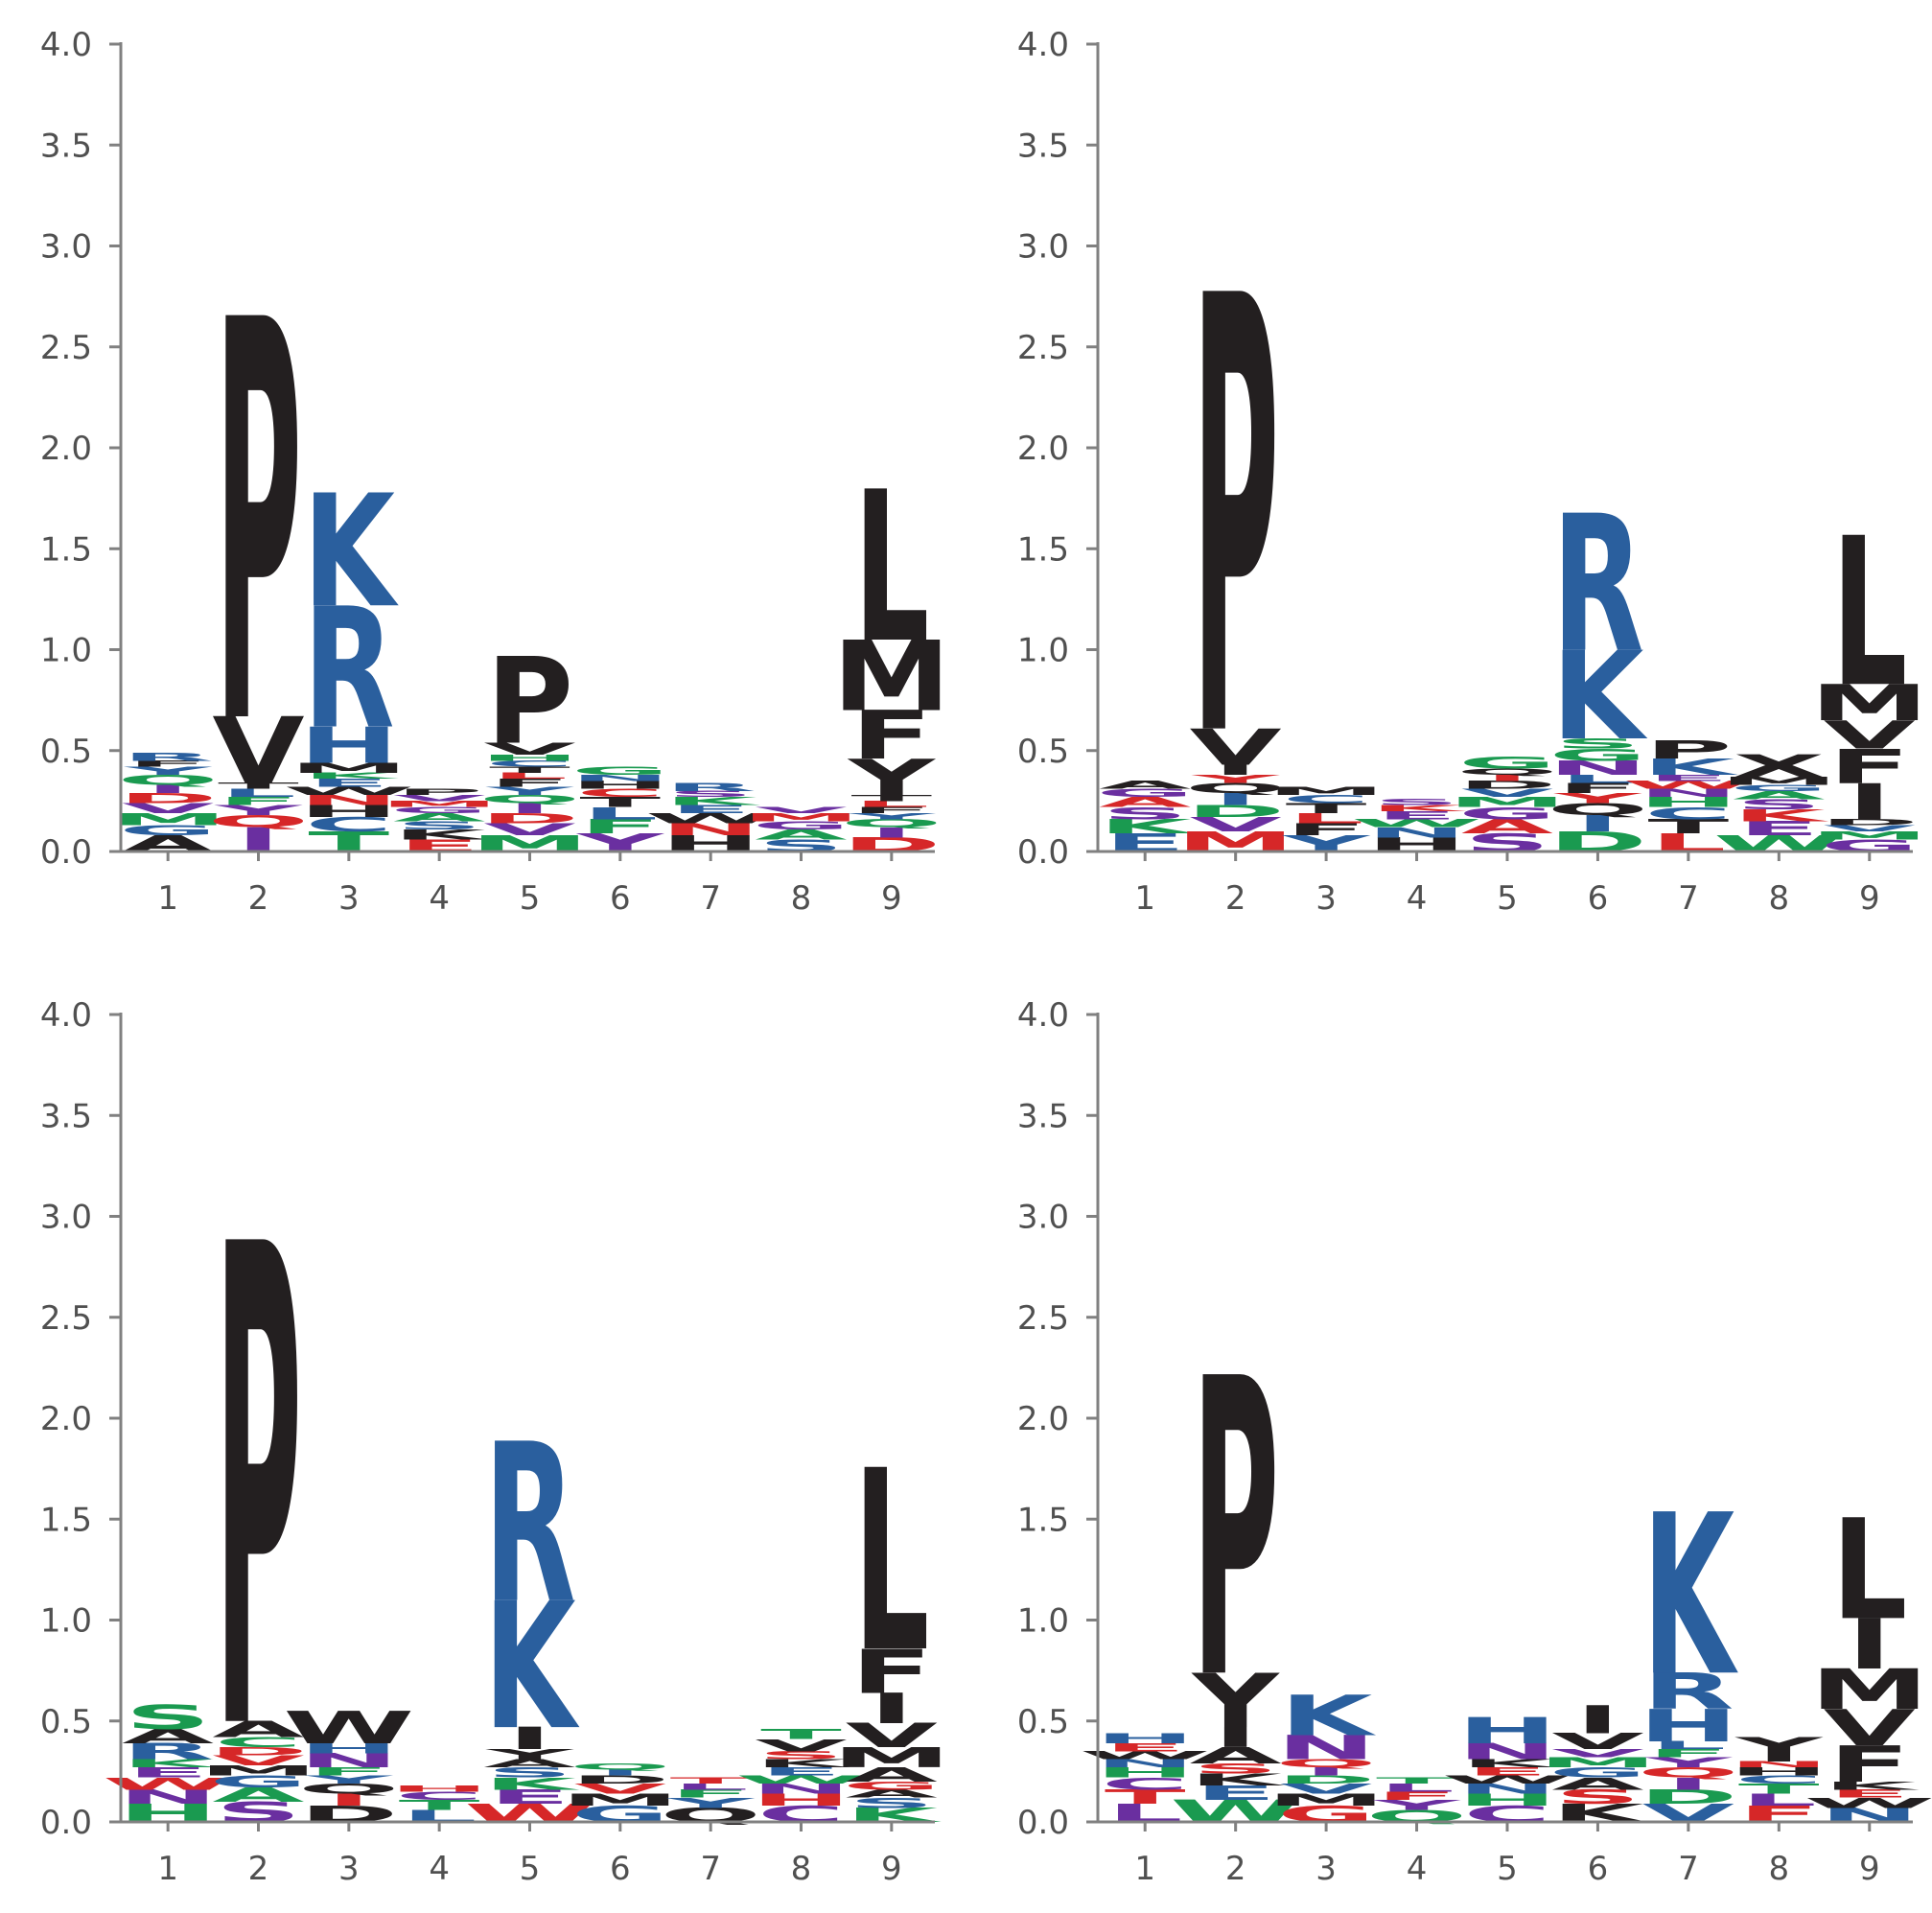 The height and width of the screenshot is (1913, 1932). What do you see at coordinates (1779, 766) in the screenshot?
I see `logo-letter: X` at bounding box center [1779, 766].